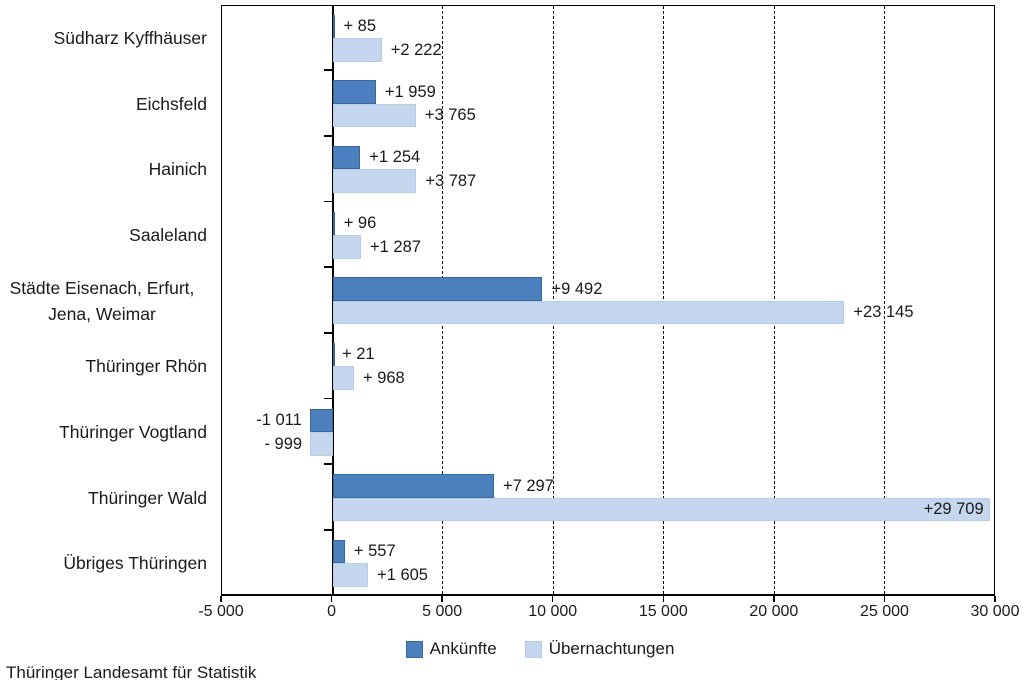 The height and width of the screenshot is (680, 1032). What do you see at coordinates (884, 611) in the screenshot?
I see `x-axis-tick-label: 25 000` at bounding box center [884, 611].